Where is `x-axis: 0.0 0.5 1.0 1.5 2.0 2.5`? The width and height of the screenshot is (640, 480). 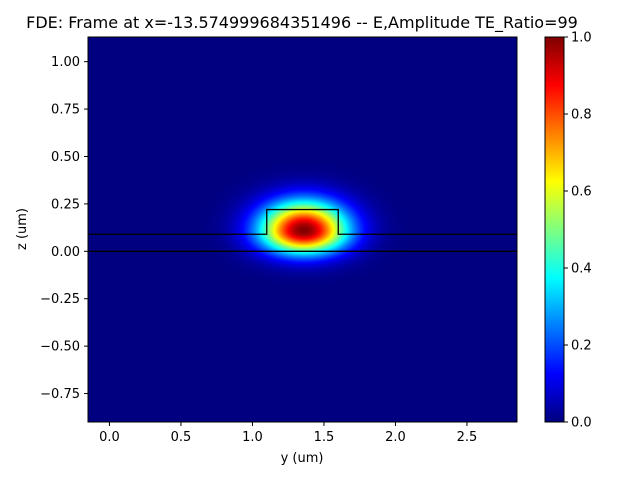
x-axis: 0.0 0.5 1.0 1.5 2.0 2.5 is located at coordinates (288, 433).